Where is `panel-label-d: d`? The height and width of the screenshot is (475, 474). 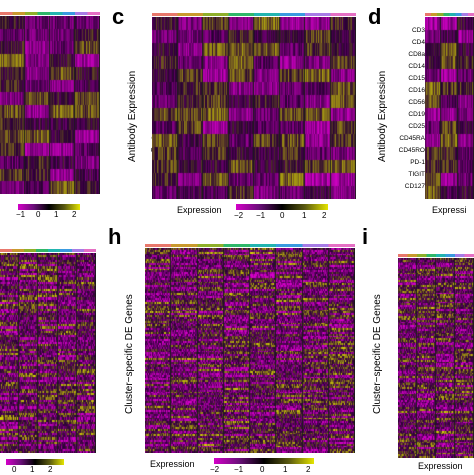 panel-label-d: d is located at coordinates (375, 16).